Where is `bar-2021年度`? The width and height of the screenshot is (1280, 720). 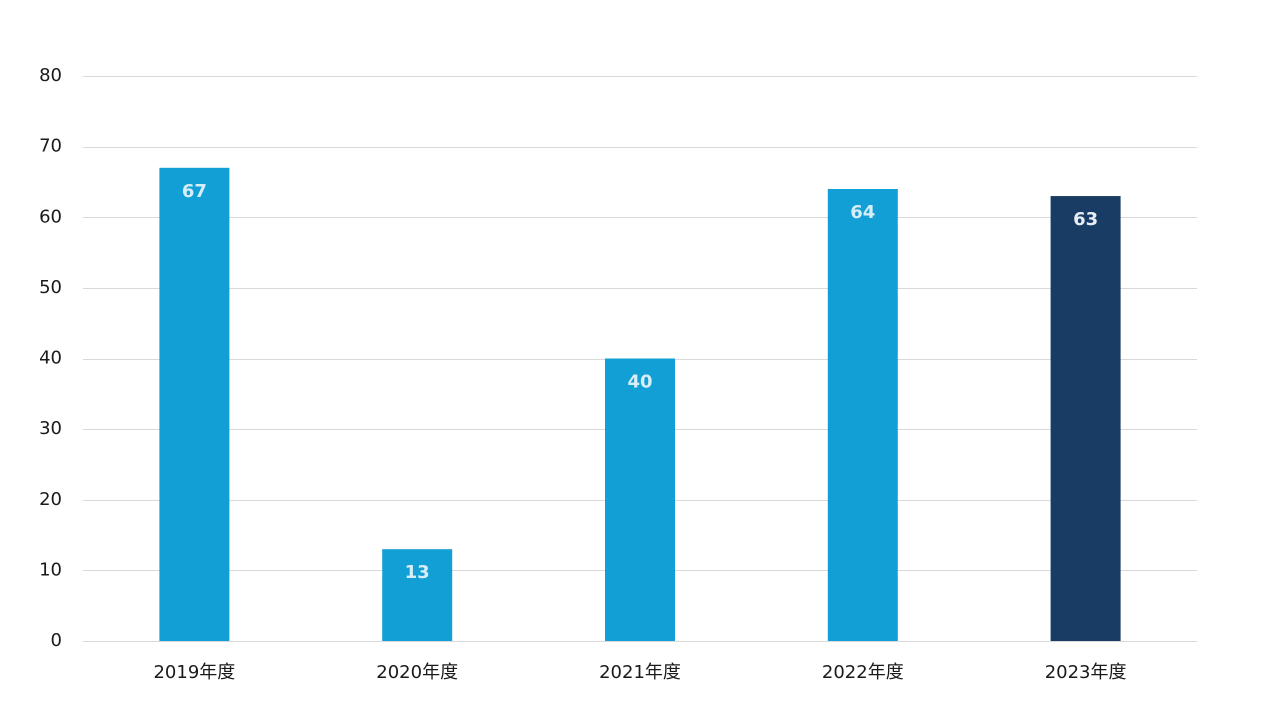 bar-2021年度 is located at coordinates (640, 499).